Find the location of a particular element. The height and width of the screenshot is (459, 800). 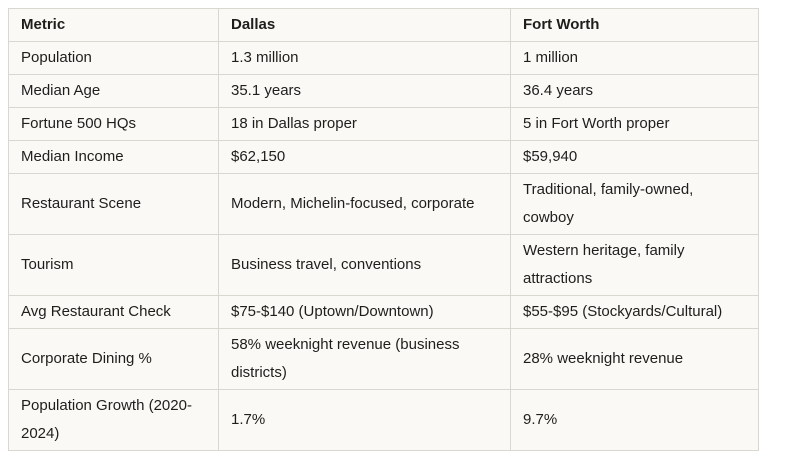

metric-cell: Median Income is located at coordinates (113, 157).